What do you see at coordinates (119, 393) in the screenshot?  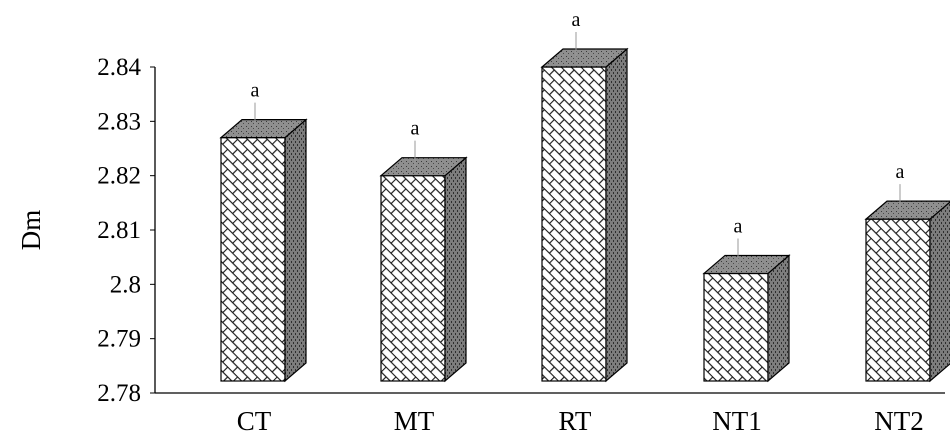 I see `y-tick-label: 2.78` at bounding box center [119, 393].